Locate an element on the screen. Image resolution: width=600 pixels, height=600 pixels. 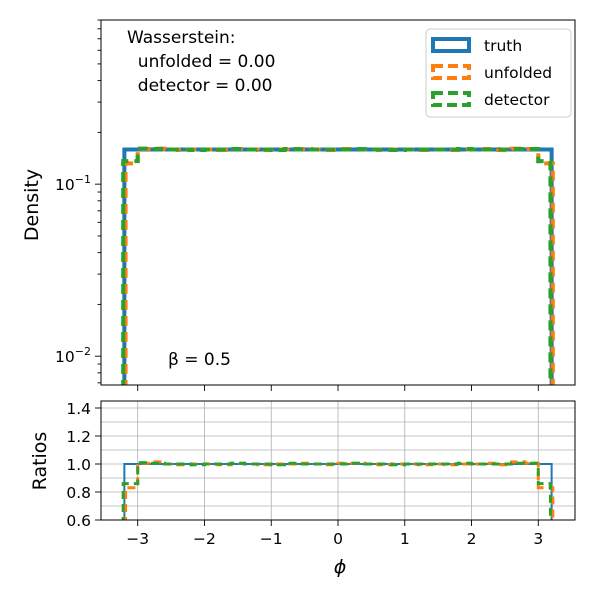
ratio-x-tick-label: 2 is located at coordinates (472, 539).